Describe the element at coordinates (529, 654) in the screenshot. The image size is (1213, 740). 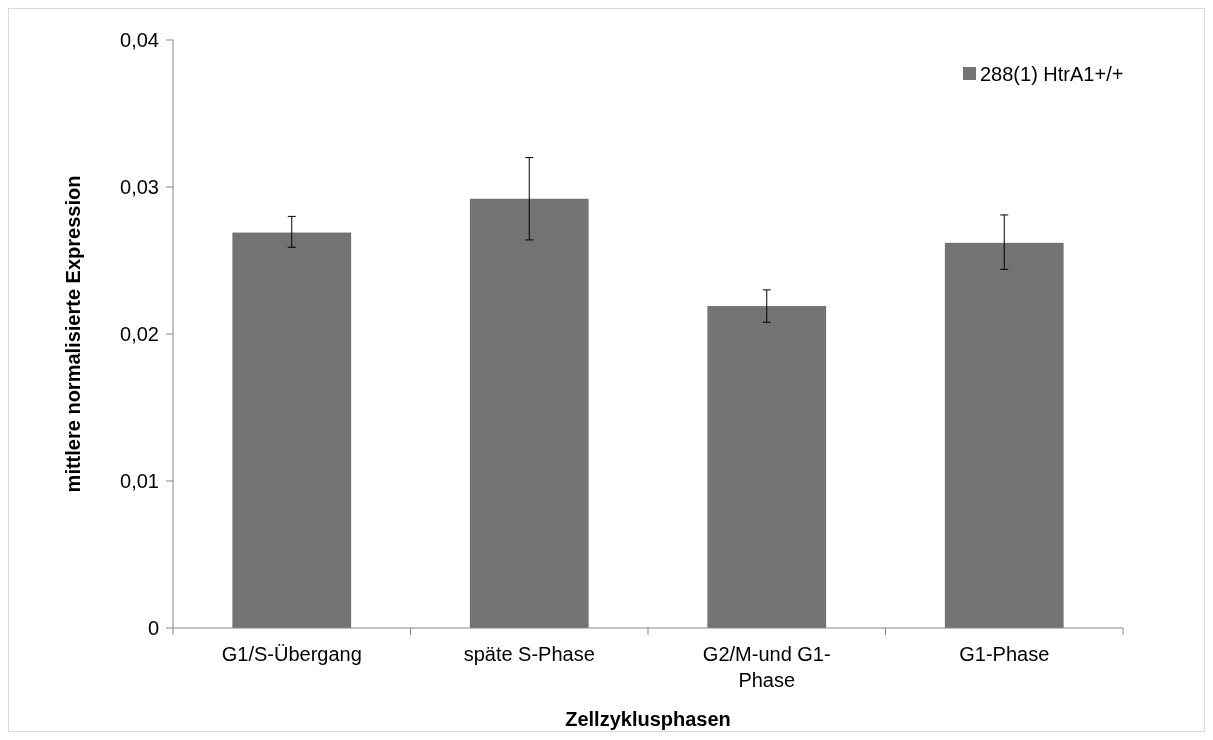
I see `x-tick-label: späte S-Phase` at that location.